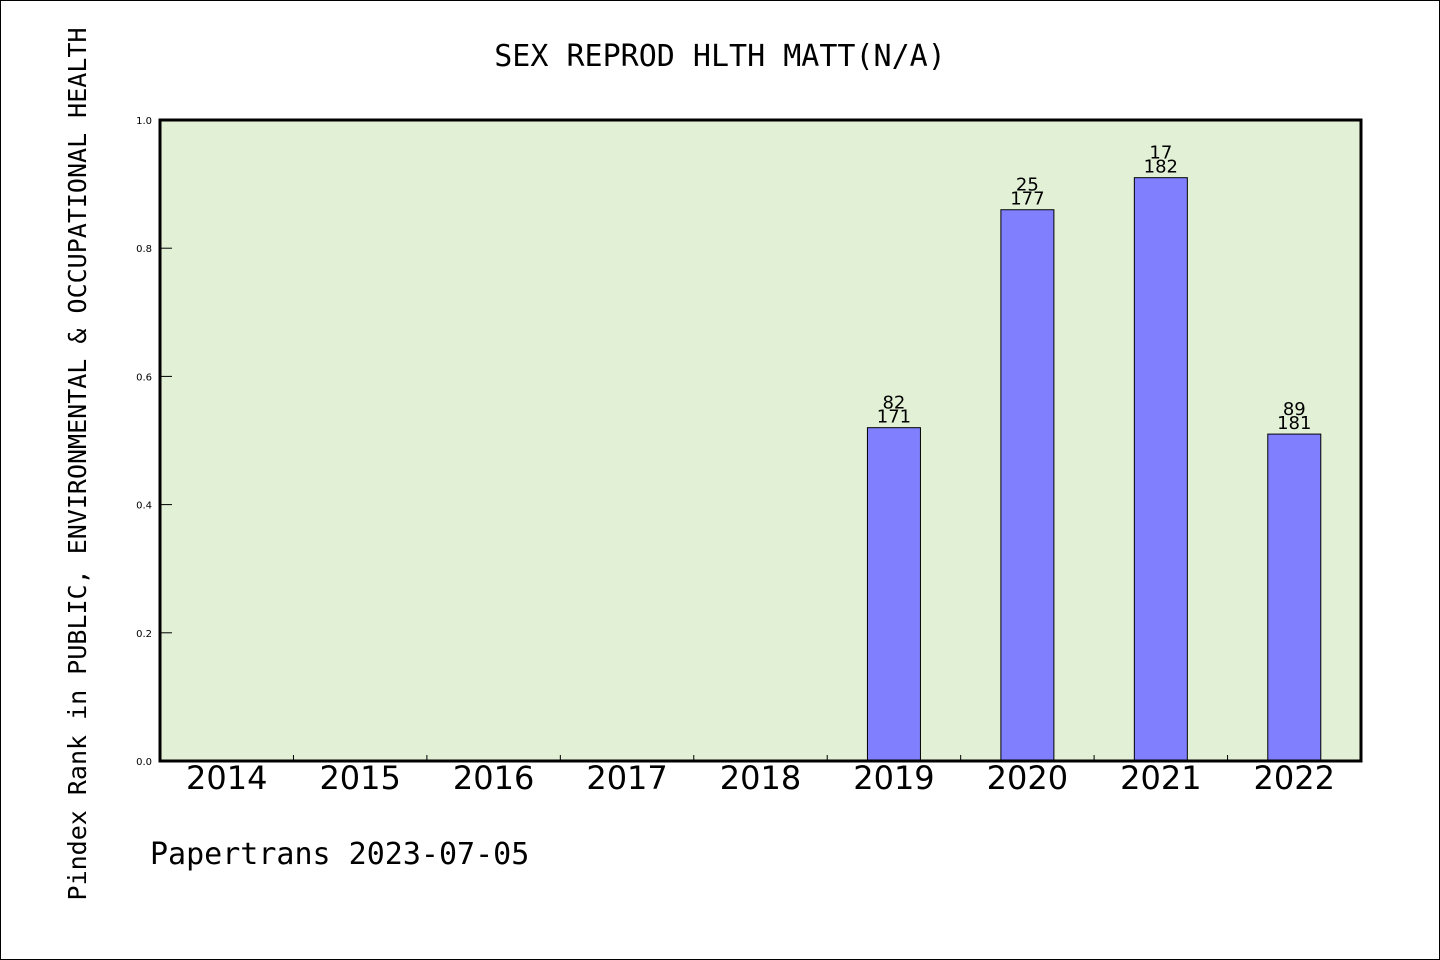  What do you see at coordinates (339, 854) in the screenshot?
I see `footer-text: Papertrans 2023-07-05` at bounding box center [339, 854].